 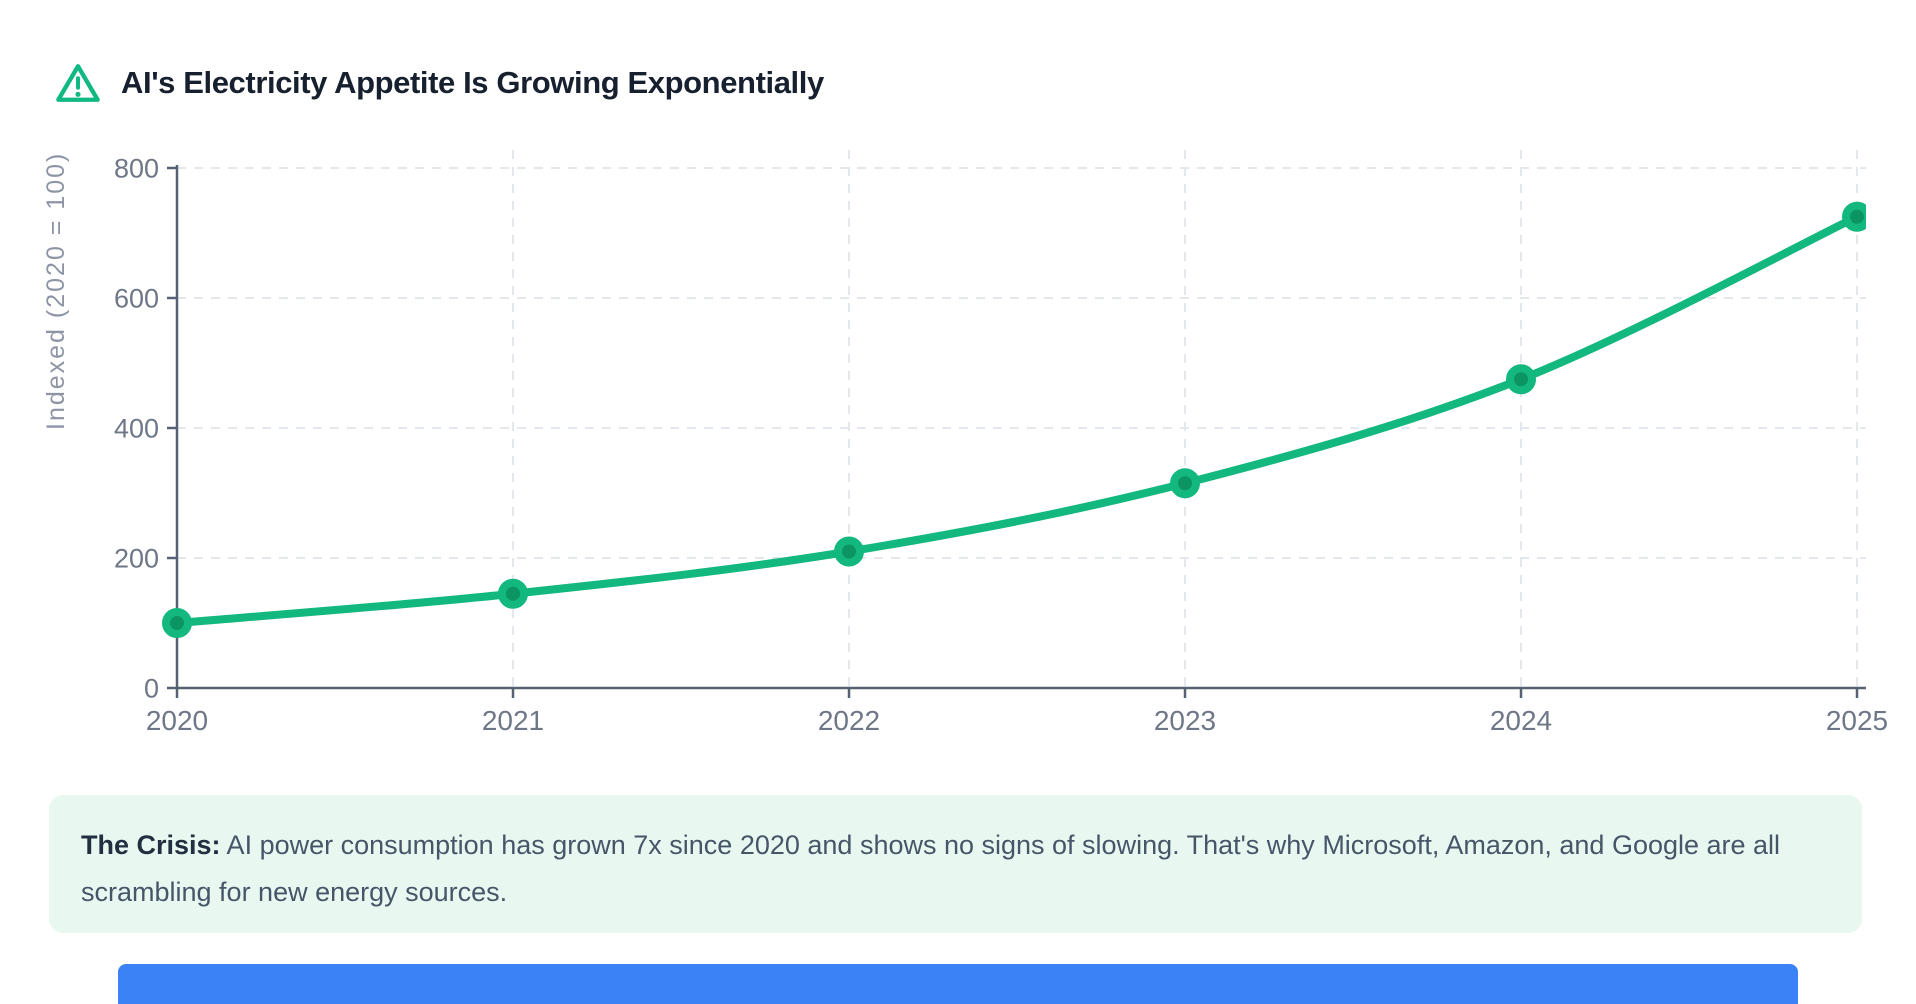 What do you see at coordinates (56, 291) in the screenshot?
I see `y-axis-label: Indexed (2020 = 100)` at bounding box center [56, 291].